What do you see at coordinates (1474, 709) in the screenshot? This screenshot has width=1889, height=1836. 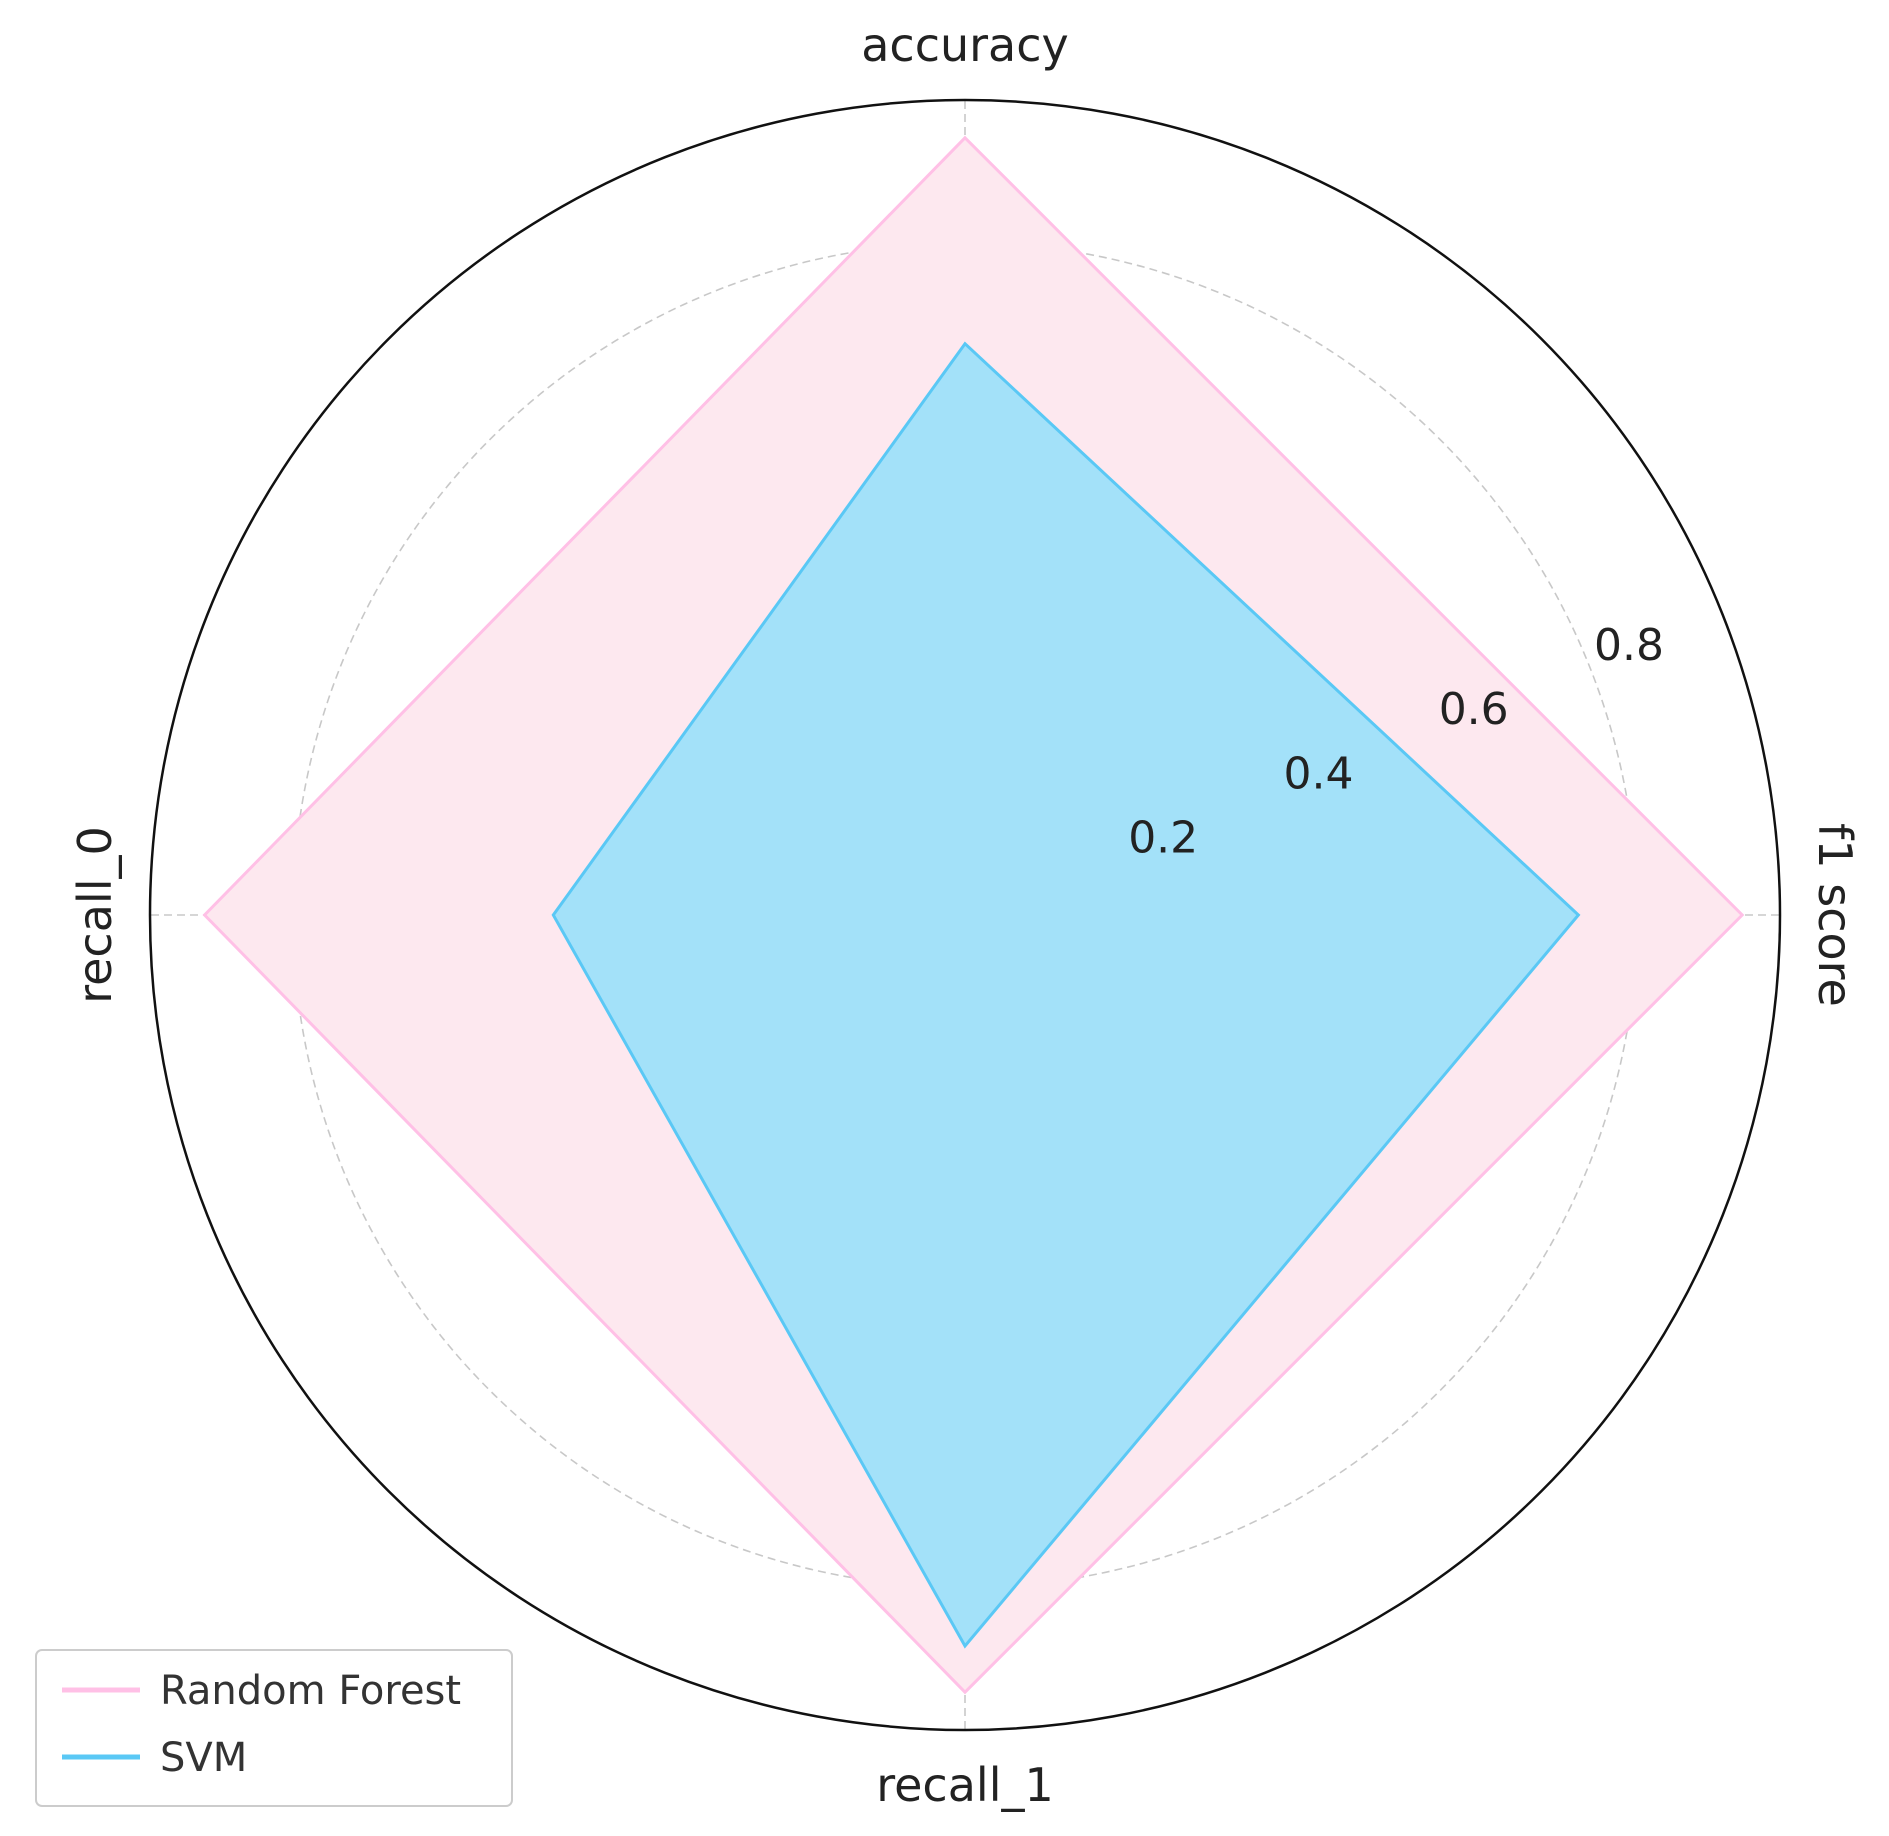 I see `radial-tick-label: 0.6` at bounding box center [1474, 709].